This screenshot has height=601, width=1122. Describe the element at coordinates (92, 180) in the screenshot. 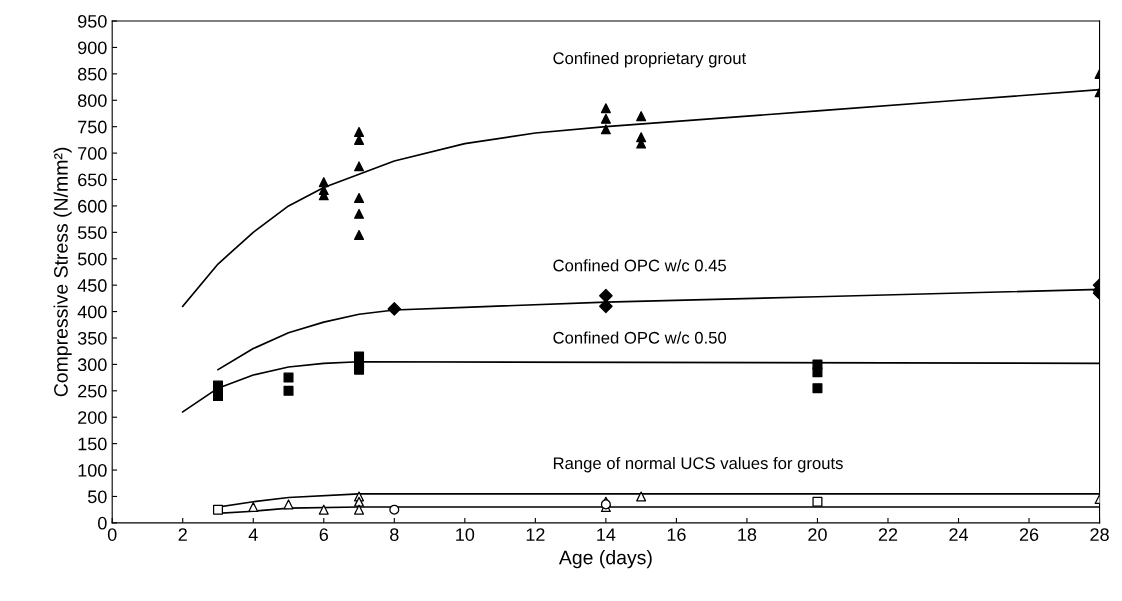

I see `y-tick-label: 650` at that location.